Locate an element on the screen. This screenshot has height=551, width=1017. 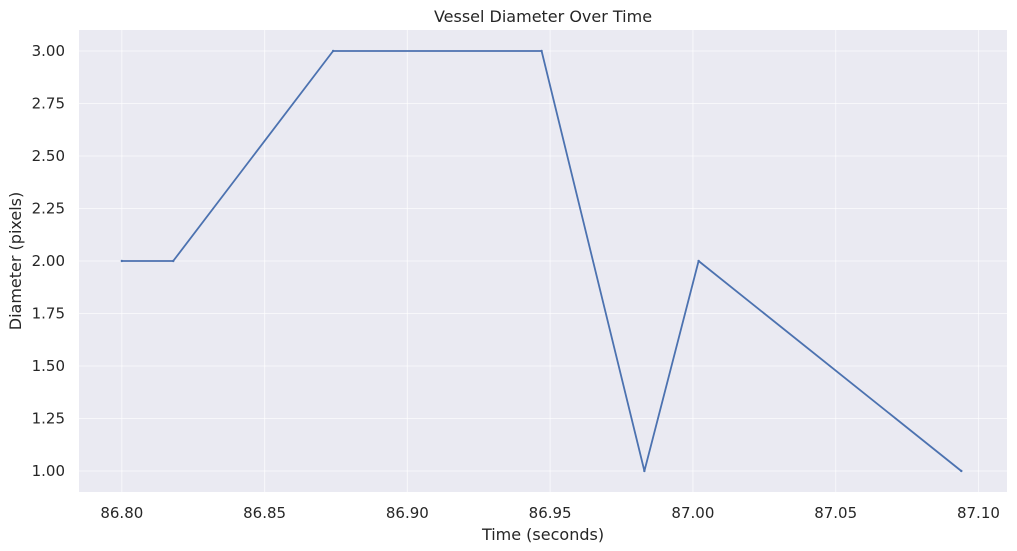
x-tick-label: 87.00 is located at coordinates (692, 513).